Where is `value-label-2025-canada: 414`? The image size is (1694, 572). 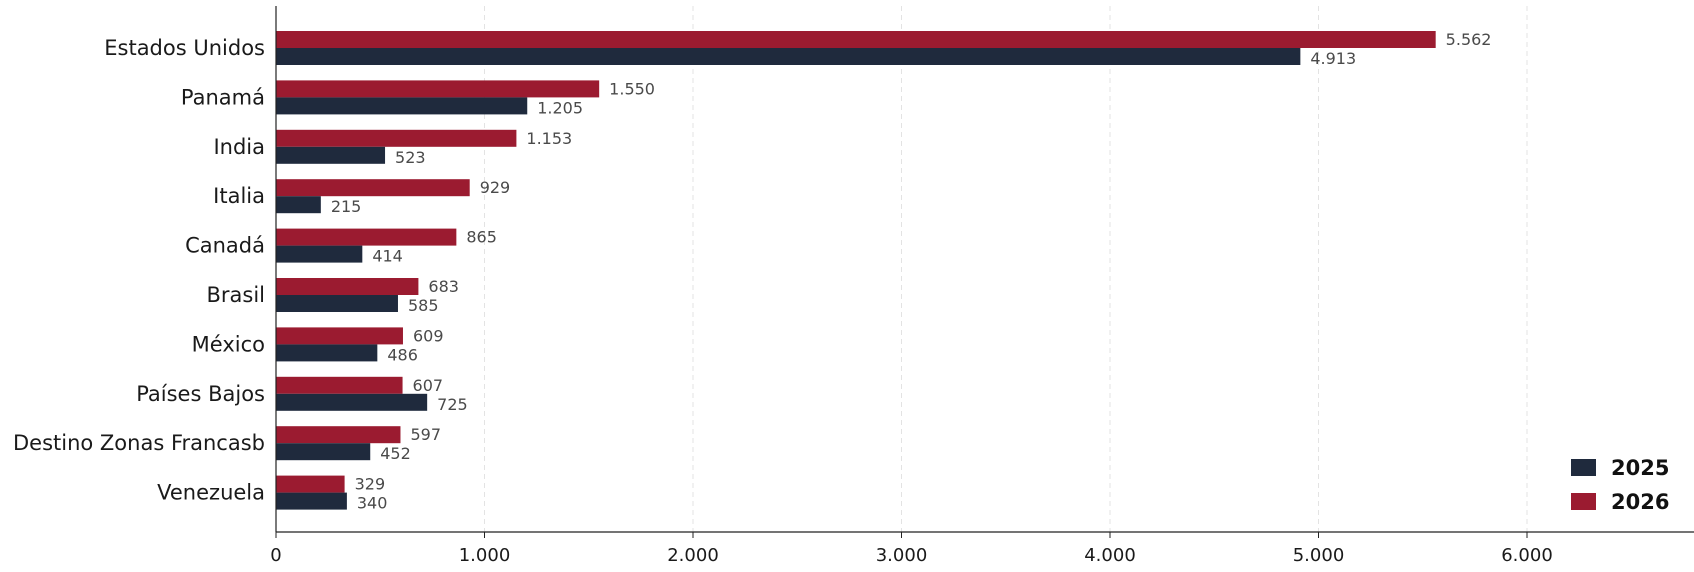 value-label-2025-canada: 414 is located at coordinates (387, 256).